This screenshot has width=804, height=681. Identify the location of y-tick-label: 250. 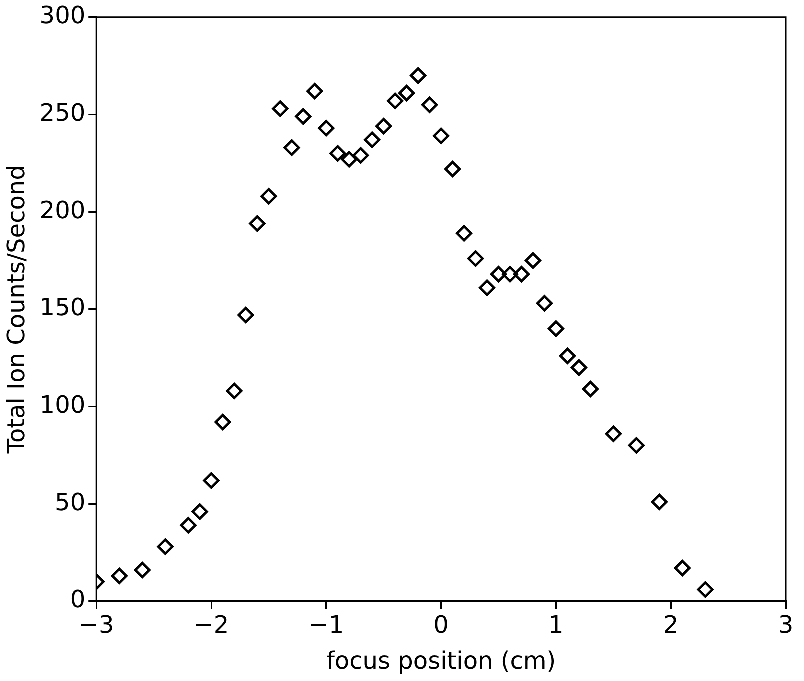
(63, 112).